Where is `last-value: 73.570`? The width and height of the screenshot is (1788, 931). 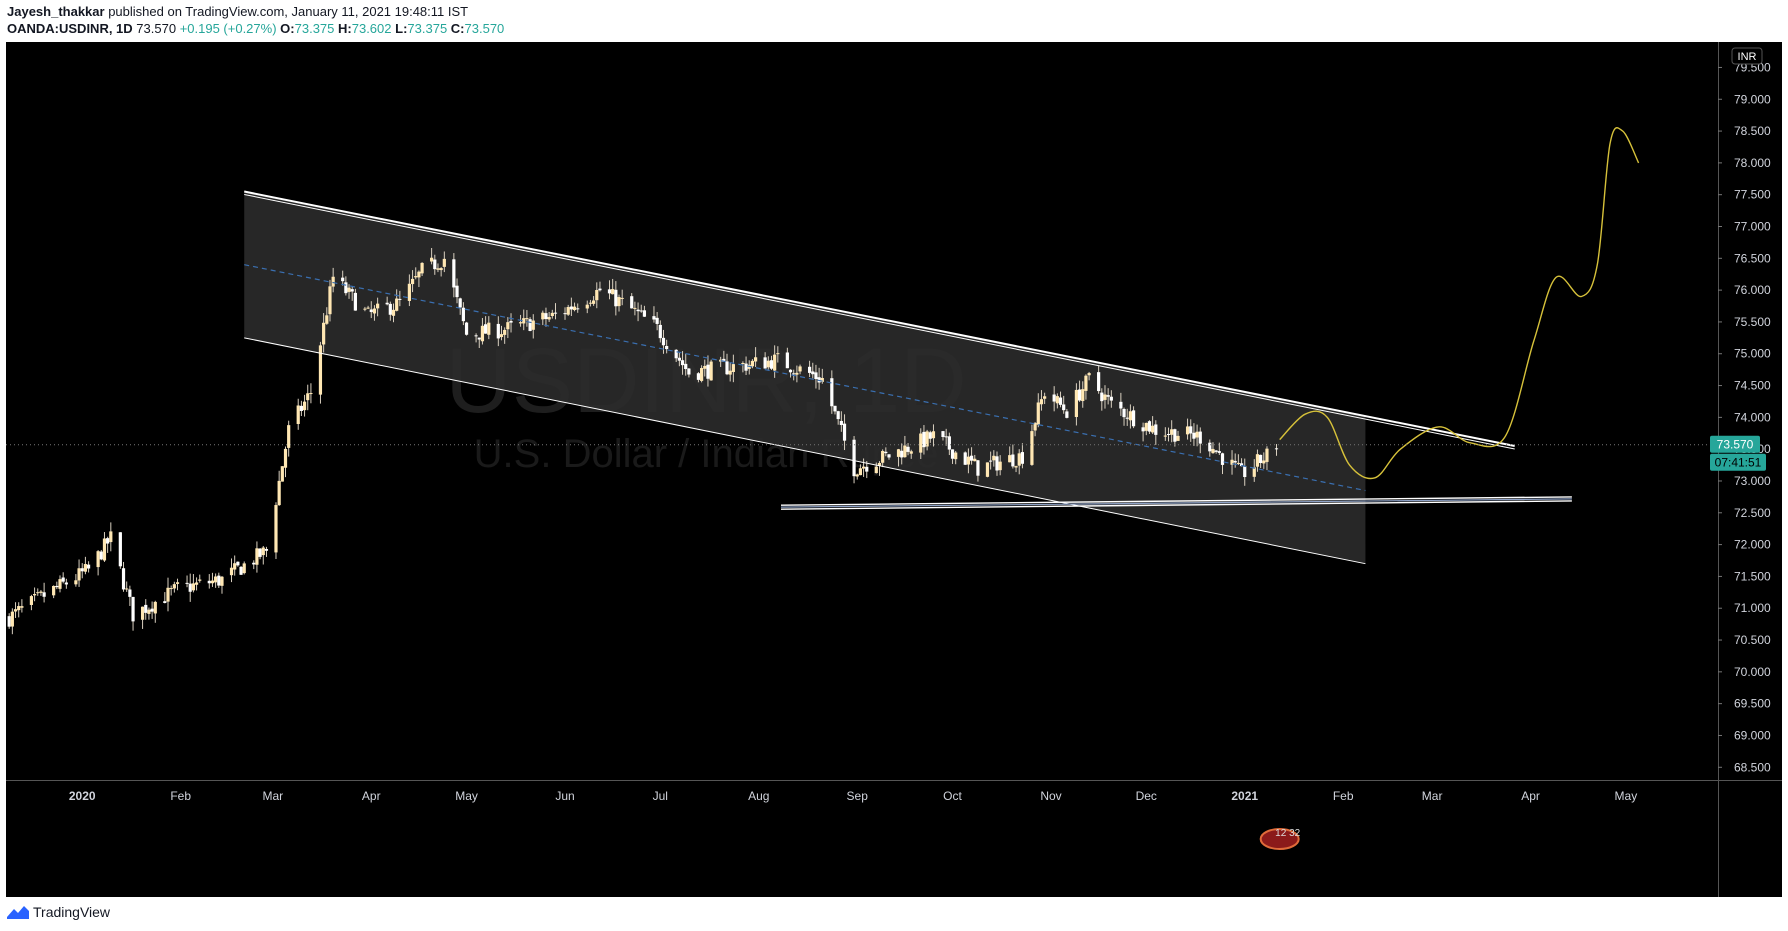 last-value: 73.570 is located at coordinates (156, 28).